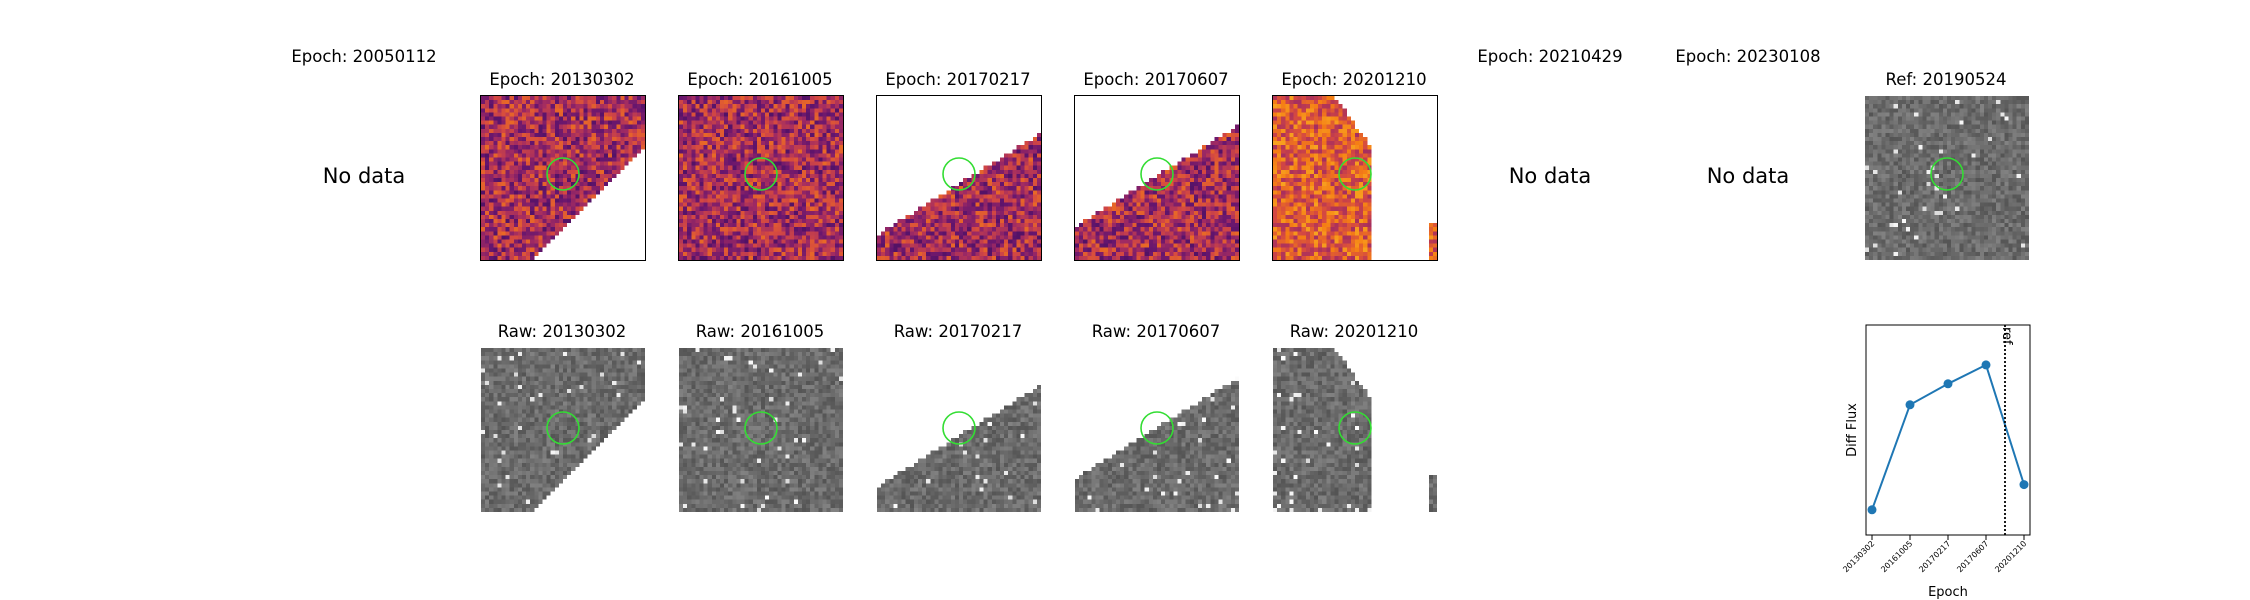 The image size is (2250, 600). What do you see at coordinates (760, 331) in the screenshot?
I see `raw-title-20161005: Raw: 20161005` at bounding box center [760, 331].